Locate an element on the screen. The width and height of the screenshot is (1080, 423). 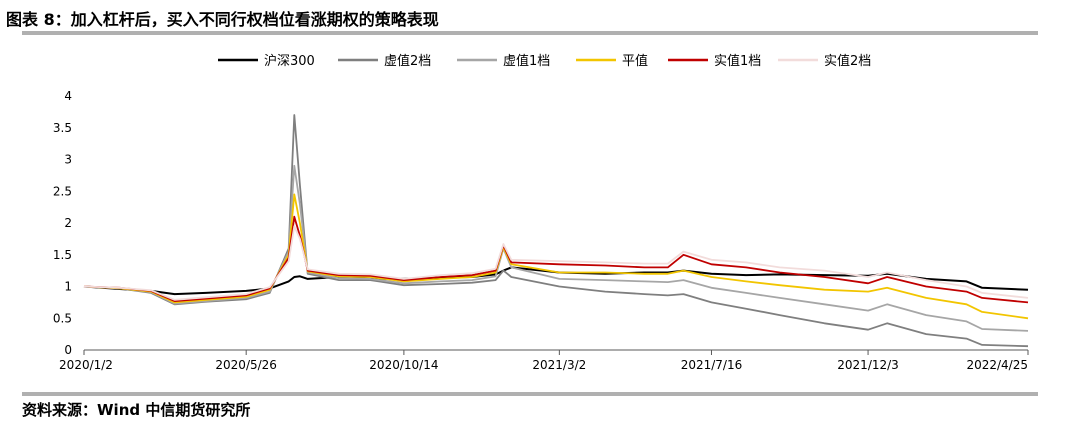
y-tick-label: 4 is located at coordinates (68, 96).